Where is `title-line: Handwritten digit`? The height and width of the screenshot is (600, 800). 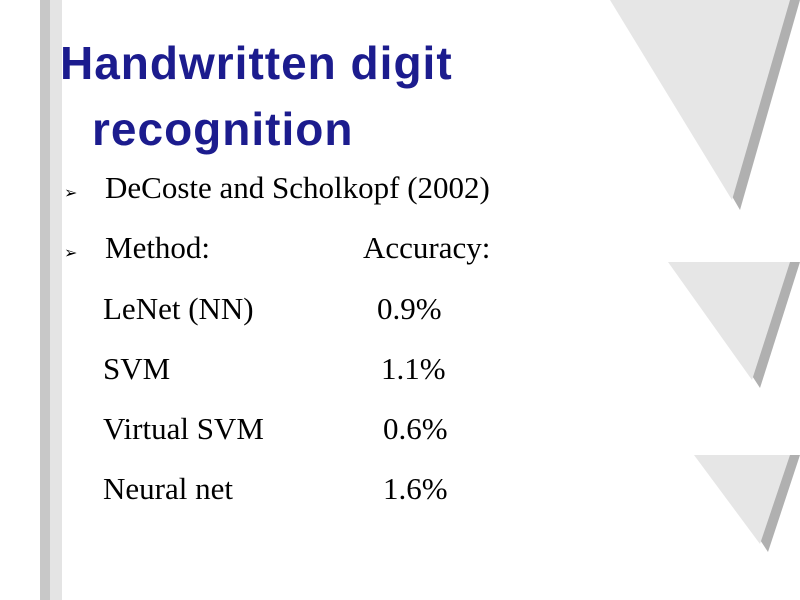
title-line: Handwritten digit is located at coordinates (256, 63).